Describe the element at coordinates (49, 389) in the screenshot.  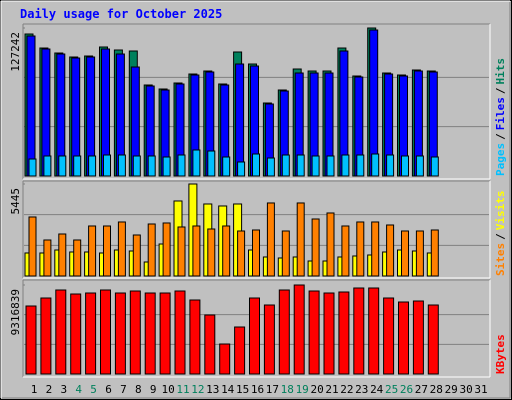
I see `x-tick-label: 2` at that location.